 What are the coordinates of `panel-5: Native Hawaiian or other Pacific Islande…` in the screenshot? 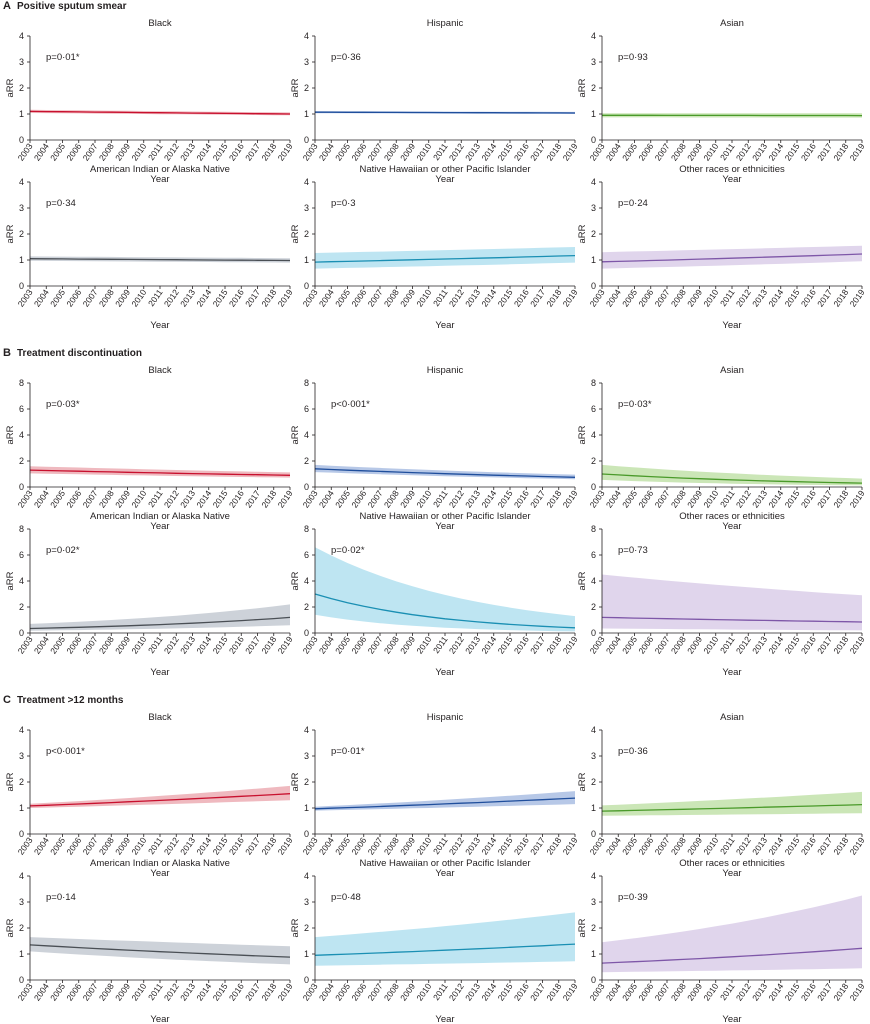 It's located at (435, 594).